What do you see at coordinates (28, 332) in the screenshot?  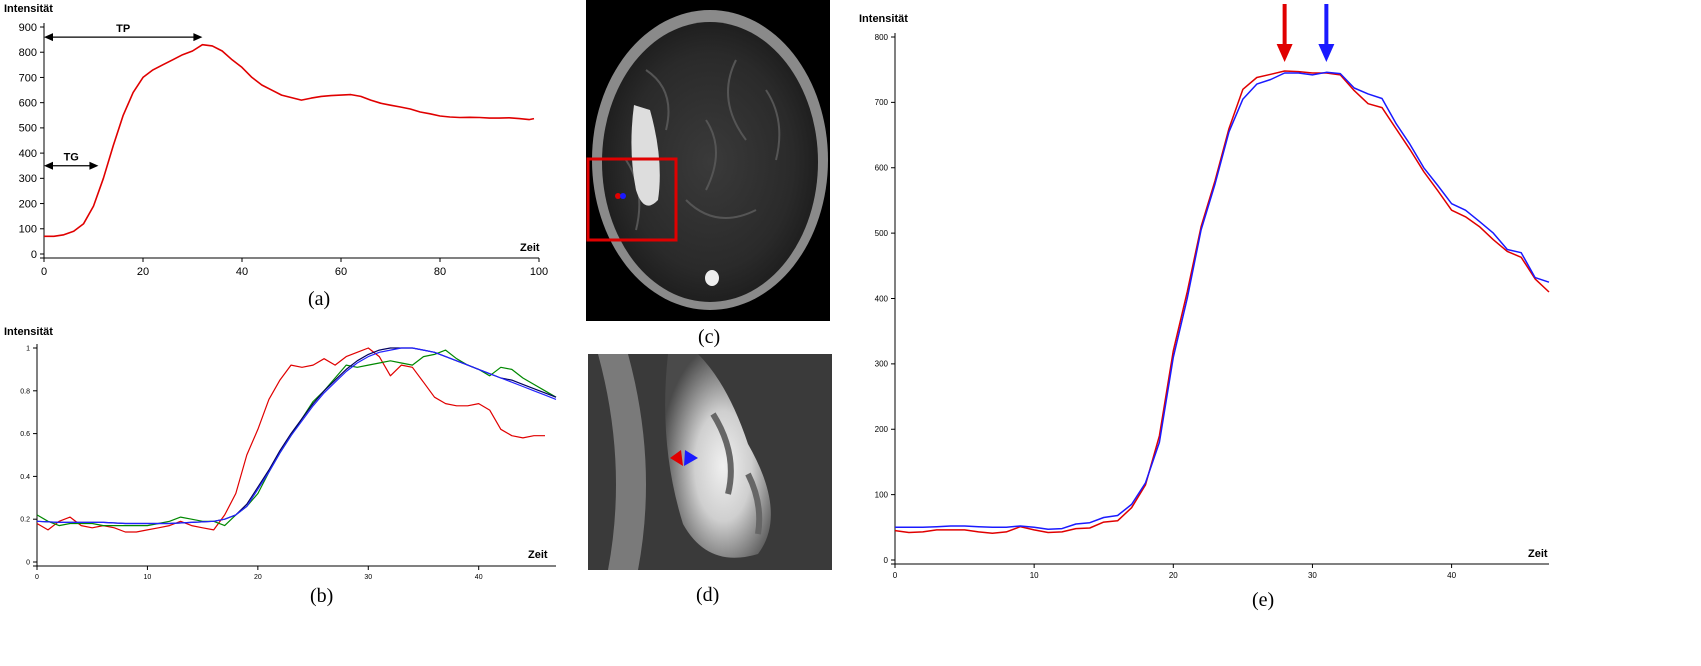 I see `chart-b-ylabel: Intensität` at bounding box center [28, 332].